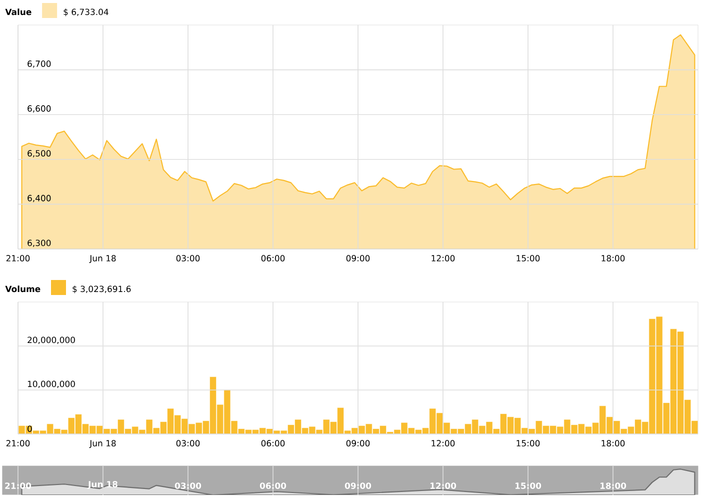 This screenshot has width=703, height=500. Describe the element at coordinates (39, 109) in the screenshot. I see `y-tick-label: 6,600` at that location.